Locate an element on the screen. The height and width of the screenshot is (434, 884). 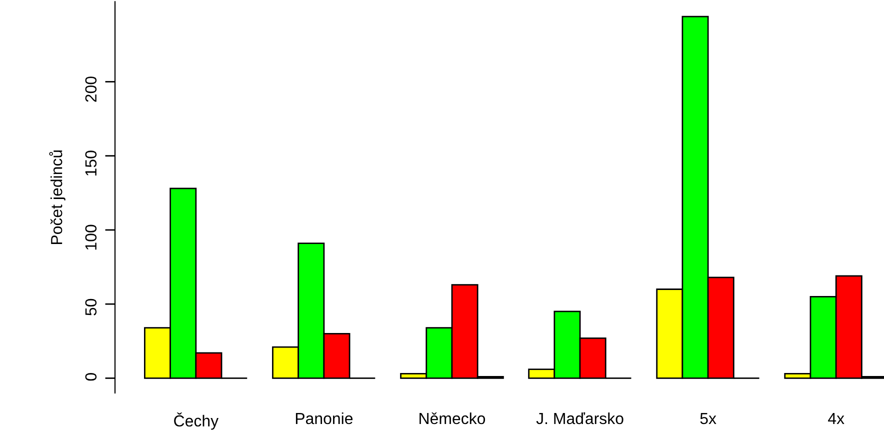
y-axis-title: Počet jedinců is located at coordinates (57, 197).